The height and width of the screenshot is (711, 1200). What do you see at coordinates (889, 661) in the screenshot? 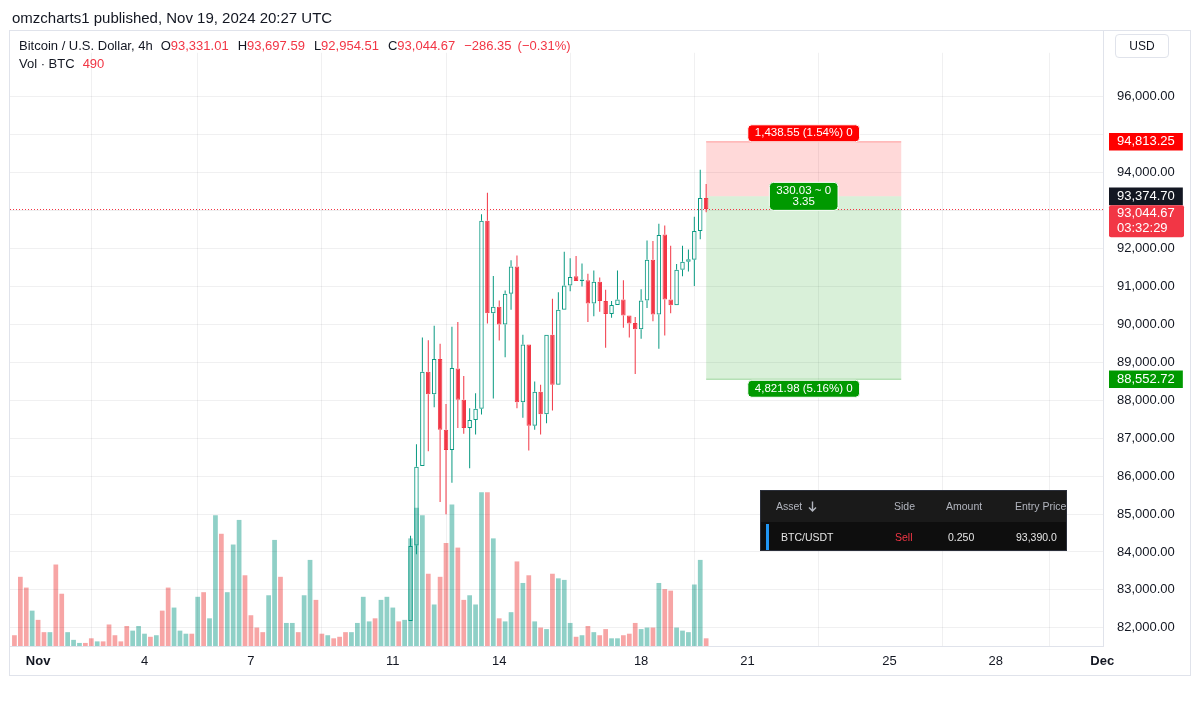
I see `x-tick-label: 25` at bounding box center [889, 661].